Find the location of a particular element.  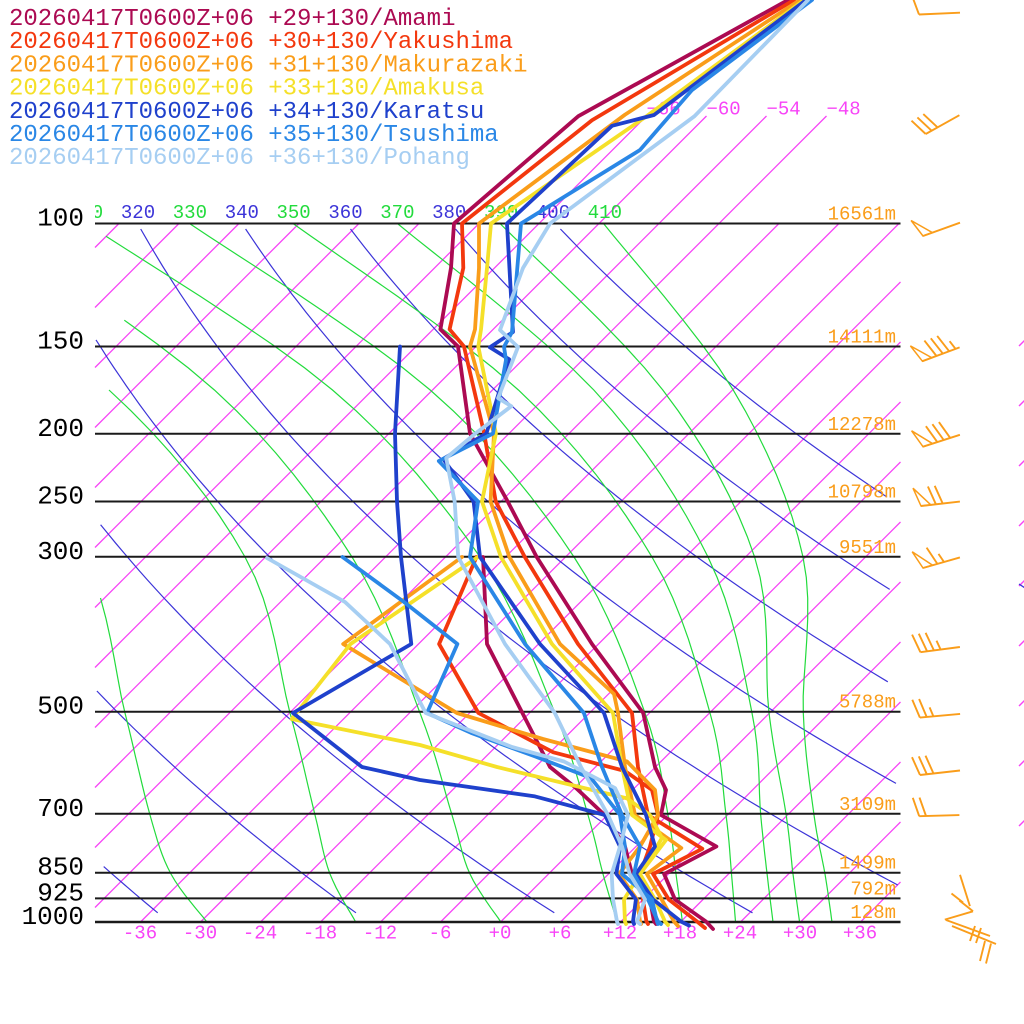

svg-text: 300 is located at coordinates (60, 552).